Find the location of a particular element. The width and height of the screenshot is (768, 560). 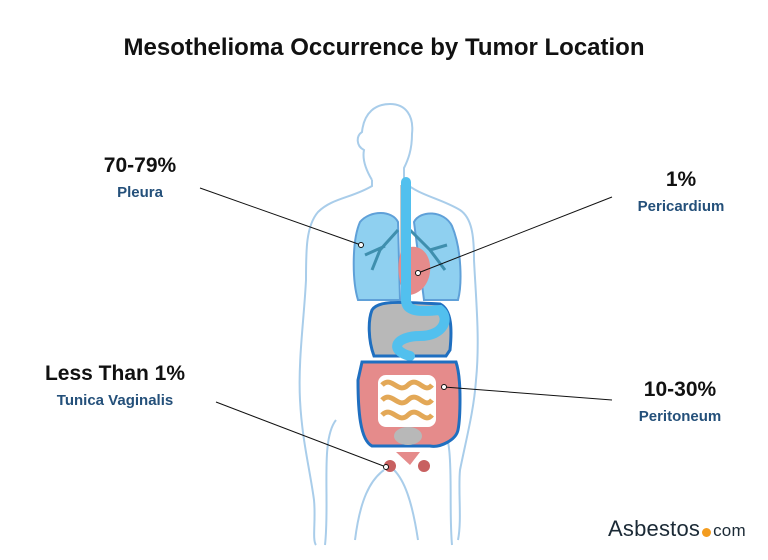

pericardium-percent: 1% is located at coordinates (681, 179).